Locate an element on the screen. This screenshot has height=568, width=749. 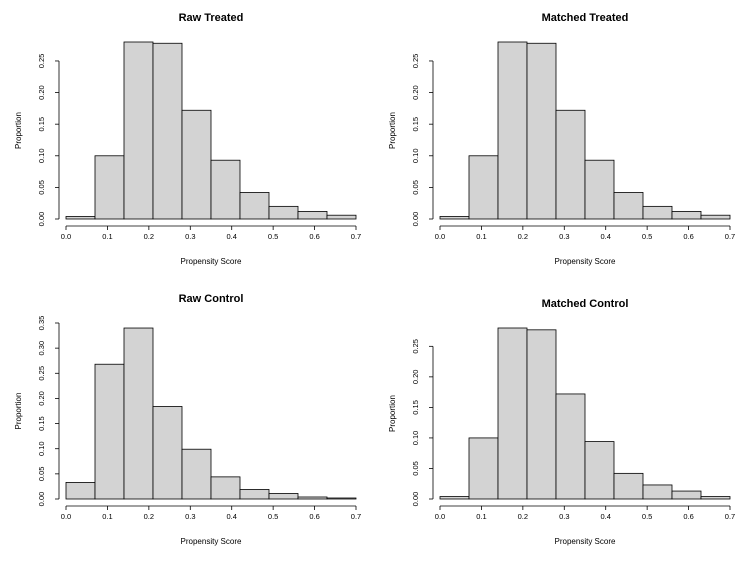
chart-title: Raw Treated is located at coordinates (211, 18).